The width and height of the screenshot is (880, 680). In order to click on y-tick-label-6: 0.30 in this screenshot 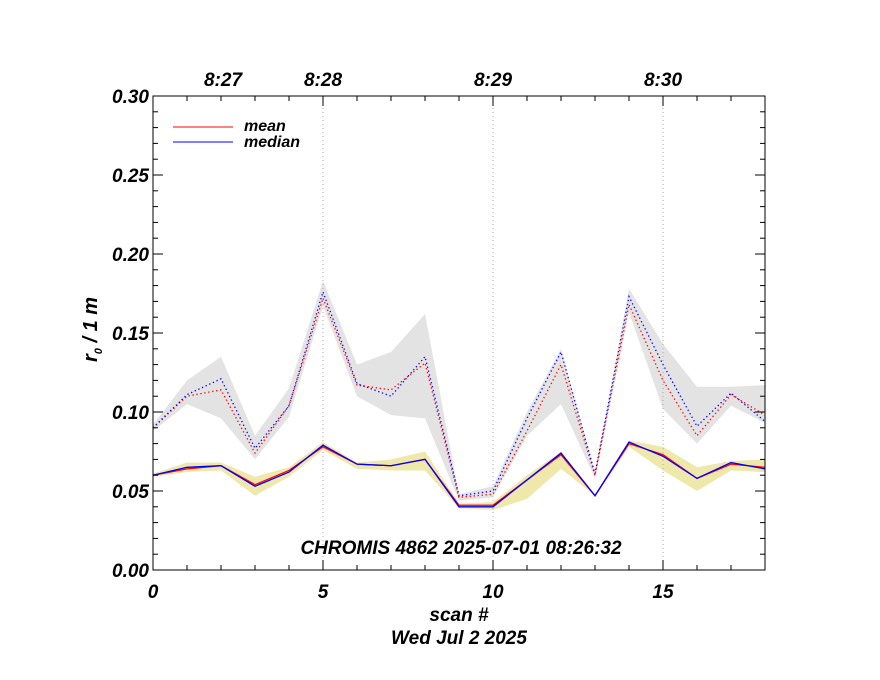, I will do `click(130, 97)`.